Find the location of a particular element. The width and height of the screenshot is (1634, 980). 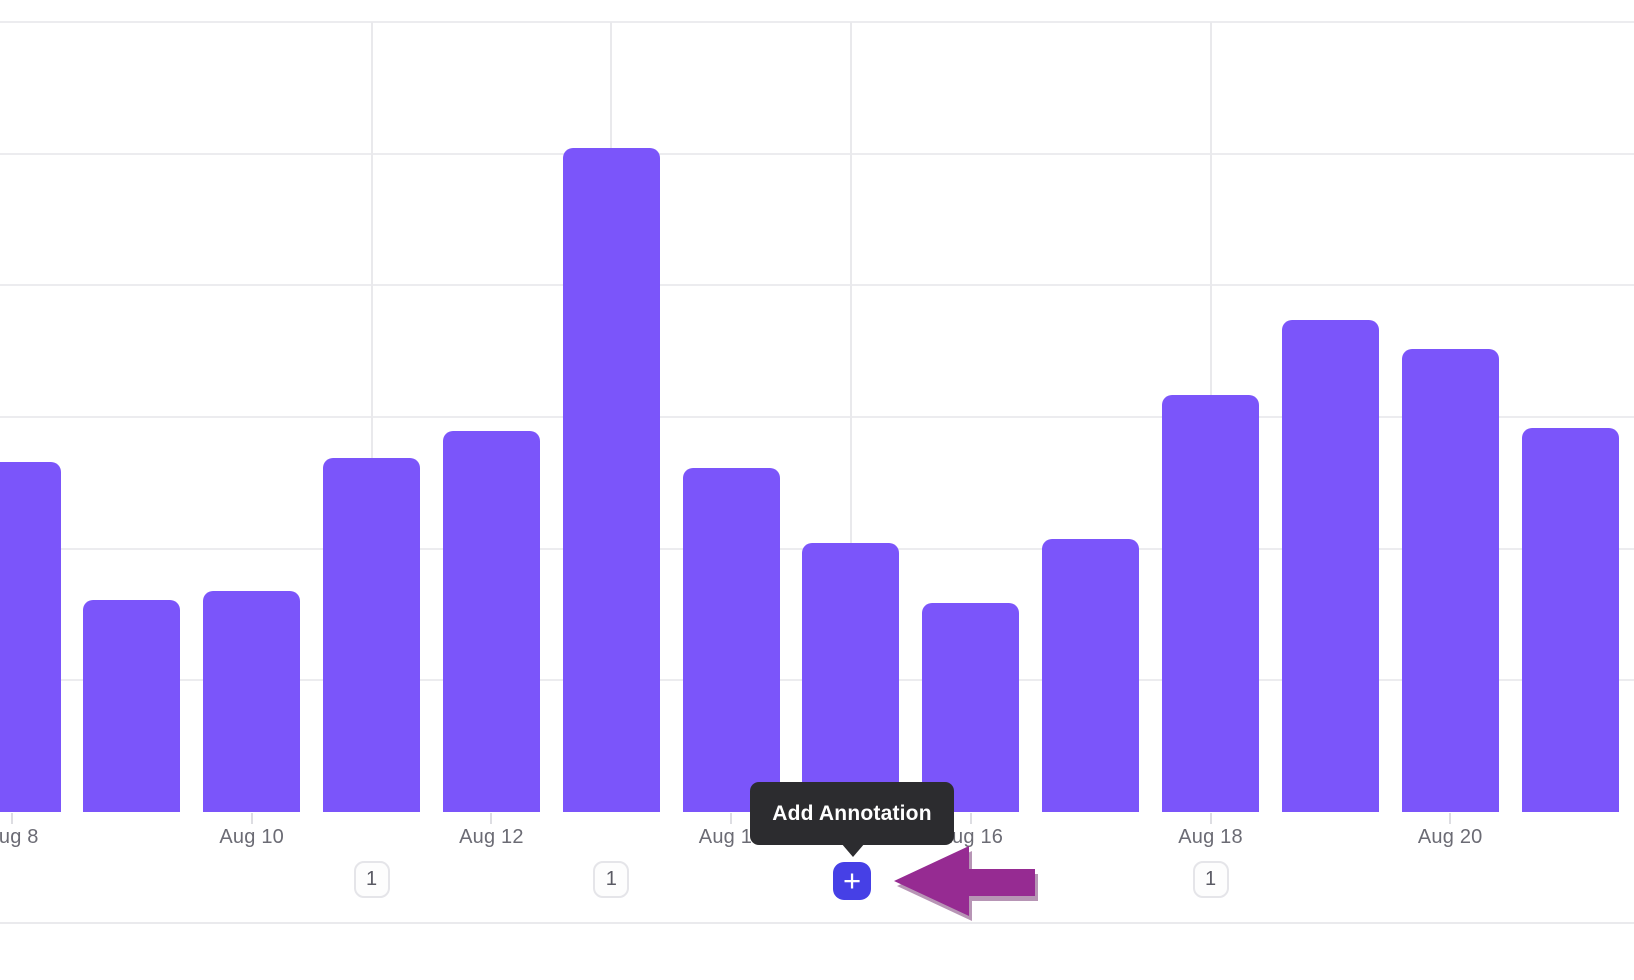

page-divider is located at coordinates (817, 923).